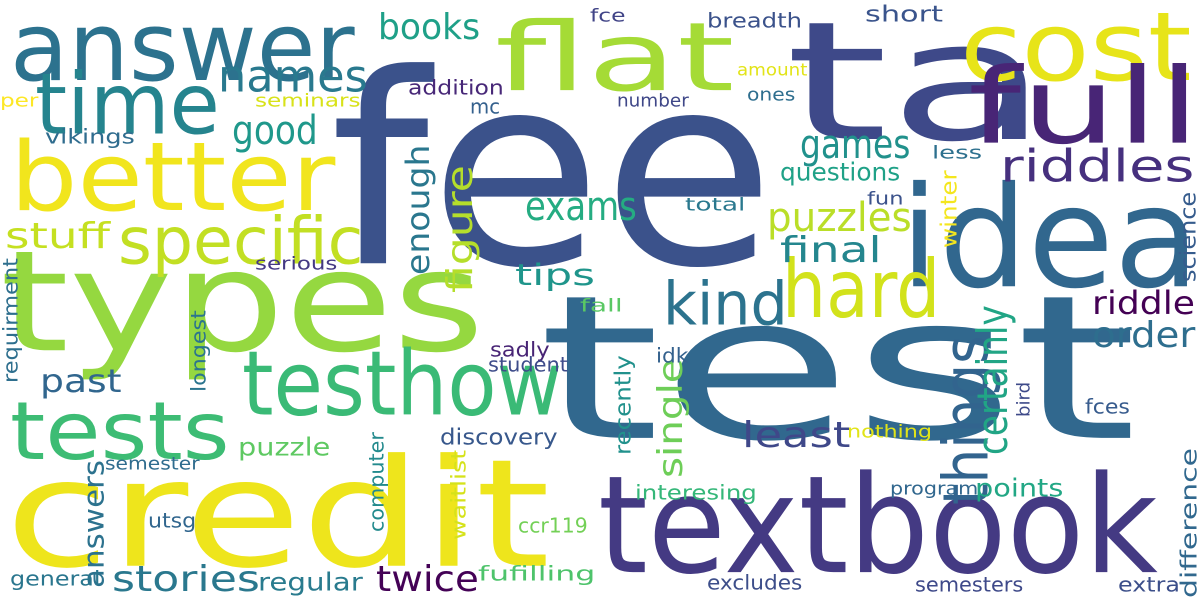  What do you see at coordinates (696, 493) in the screenshot?
I see `word-interesing: interesing` at bounding box center [696, 493].